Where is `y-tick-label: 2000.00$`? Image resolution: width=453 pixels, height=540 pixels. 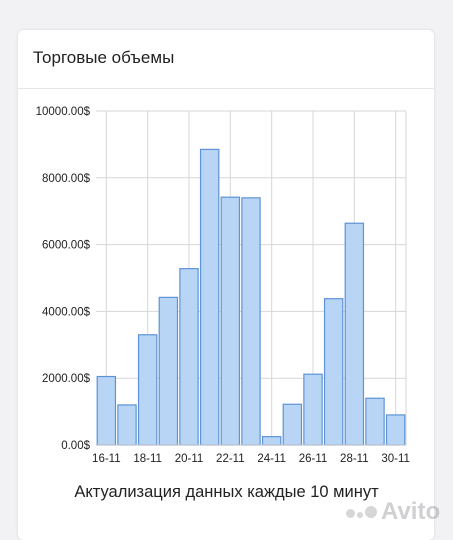 y-tick-label: 2000.00$ is located at coordinates (66, 379).